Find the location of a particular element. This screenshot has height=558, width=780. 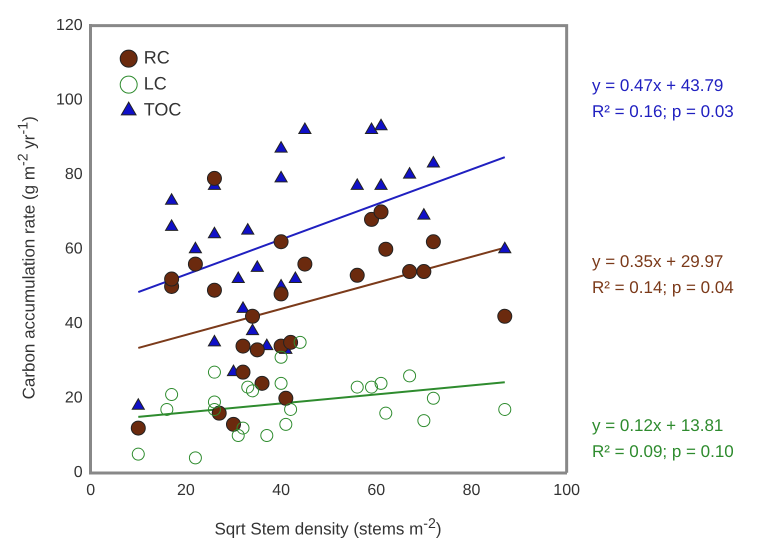

legend-label: LC is located at coordinates (155, 84).